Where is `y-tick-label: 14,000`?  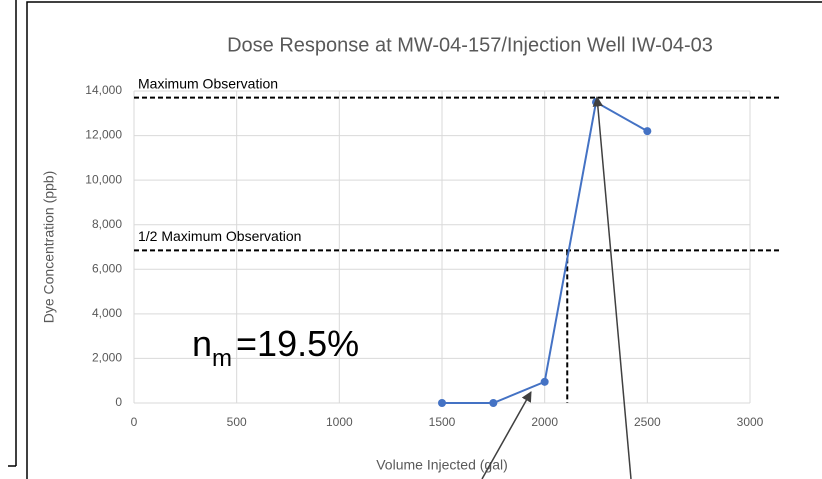 y-tick-label: 14,000 is located at coordinates (103, 90).